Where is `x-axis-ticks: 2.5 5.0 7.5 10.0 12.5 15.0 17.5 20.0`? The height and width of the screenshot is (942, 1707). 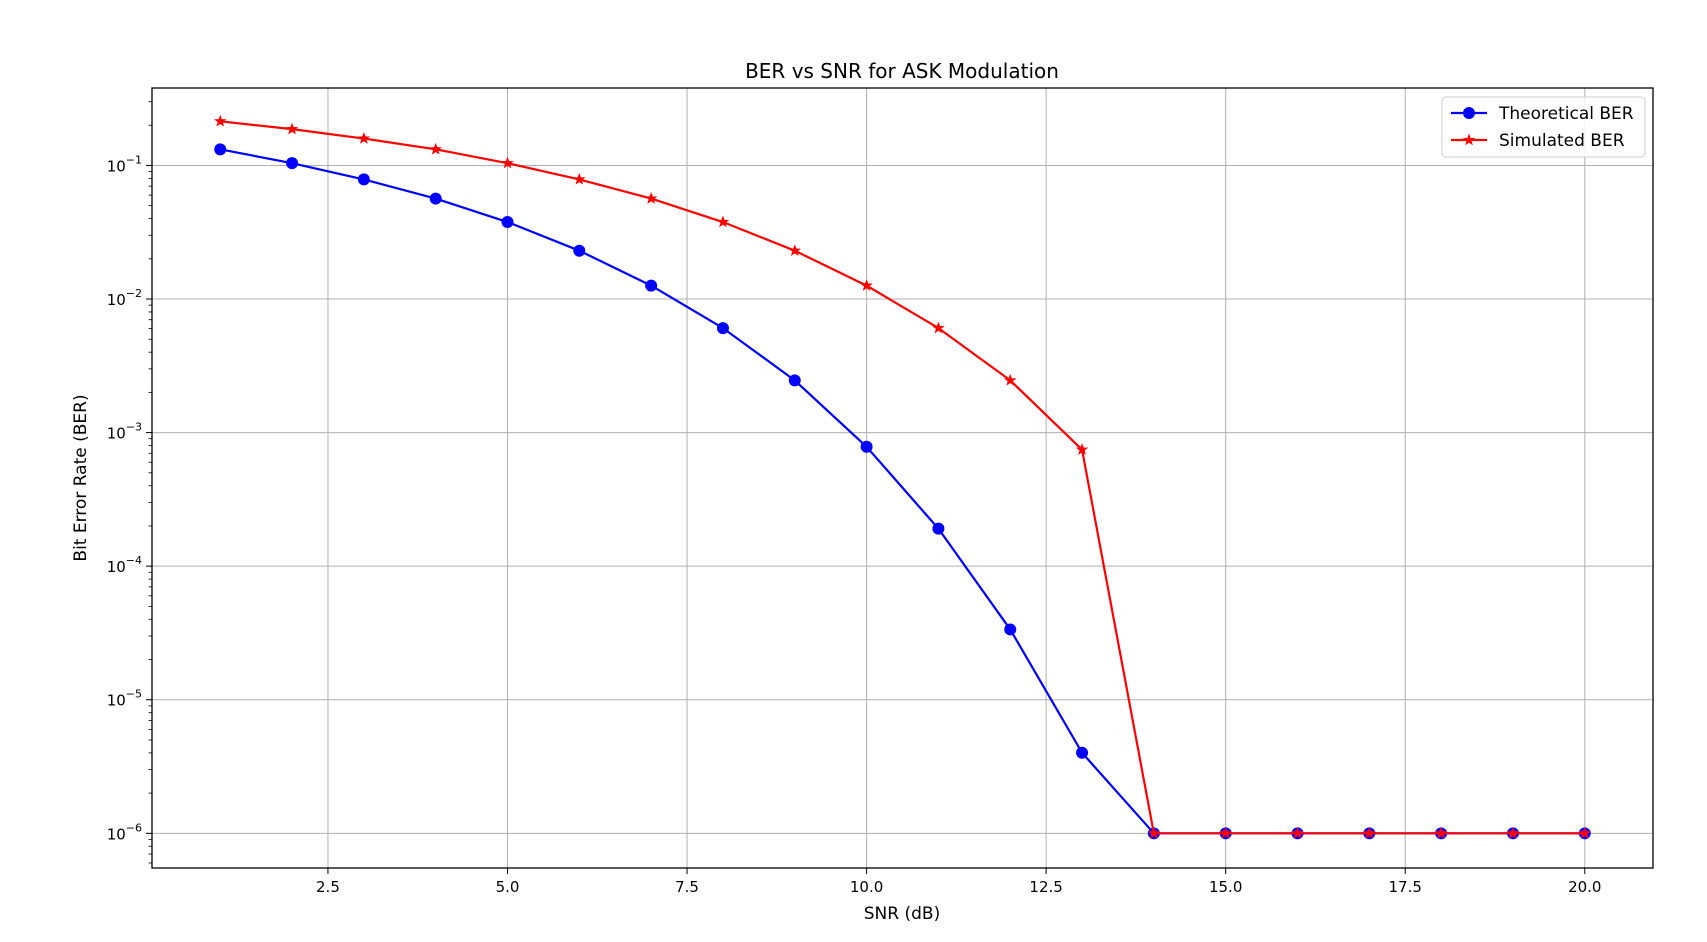
x-axis-ticks: 2.5 5.0 7.5 10.0 12.5 15.0 17.5 20.0 is located at coordinates (958, 882).